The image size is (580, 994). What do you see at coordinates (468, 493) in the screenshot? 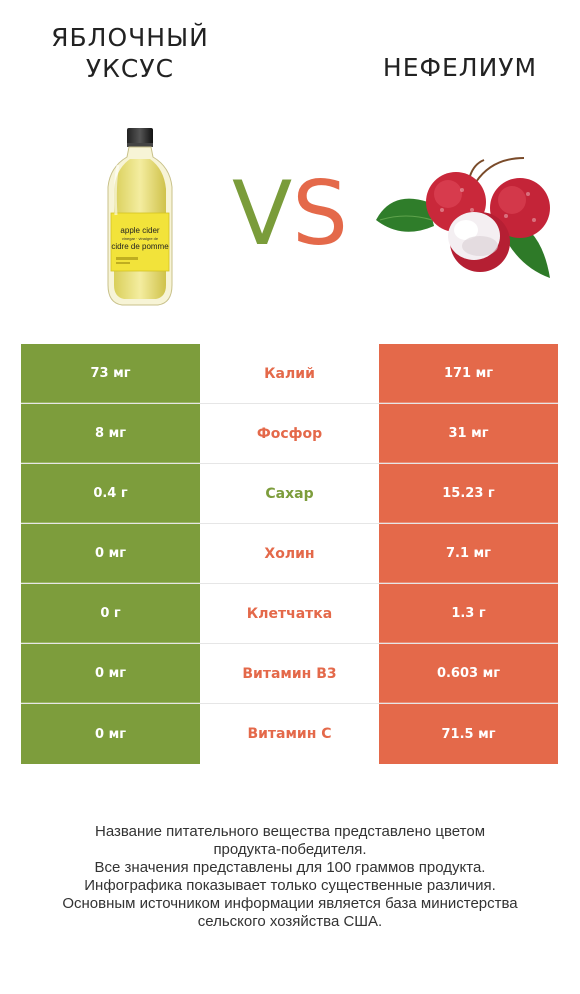
I see `right-value: 15.23 г` at bounding box center [468, 493].